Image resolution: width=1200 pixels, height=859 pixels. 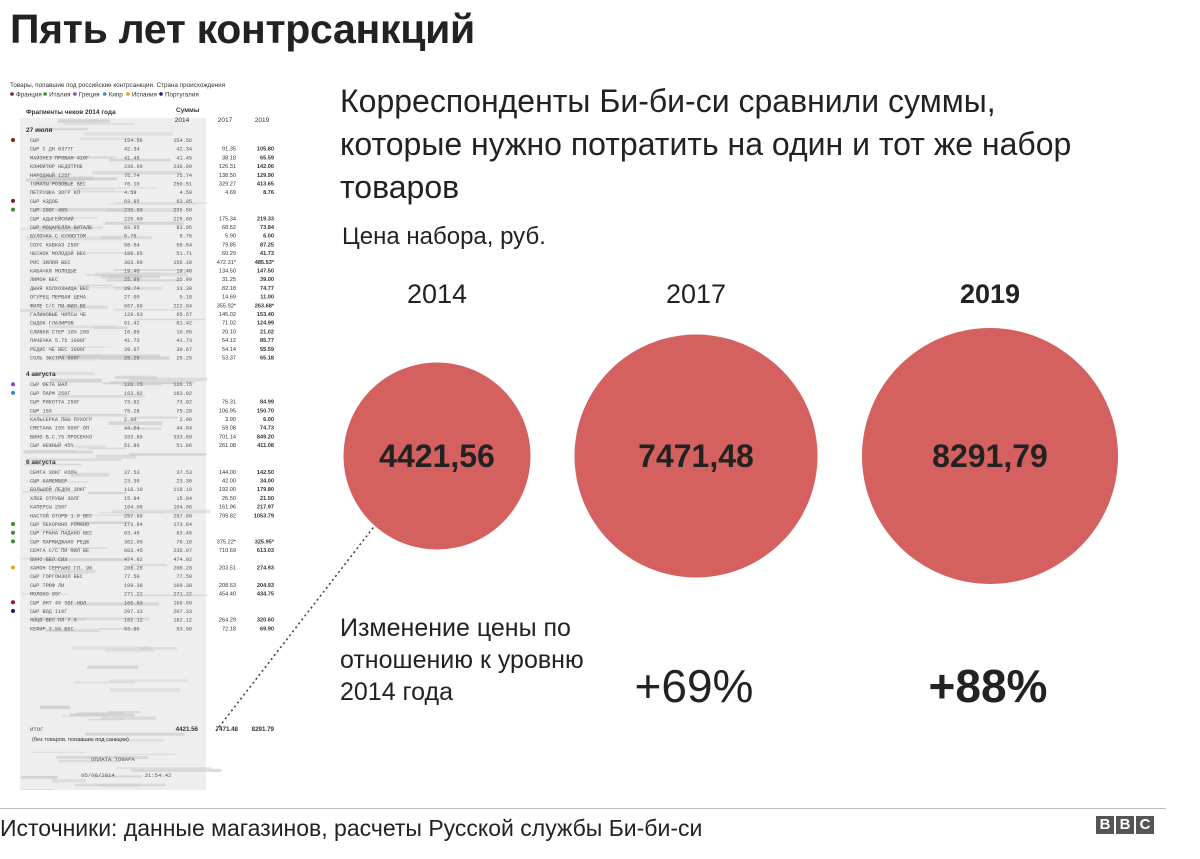 I want to click on receipt-item-name: СЫР РИКОТТА 250Г, so click(x=55, y=403).